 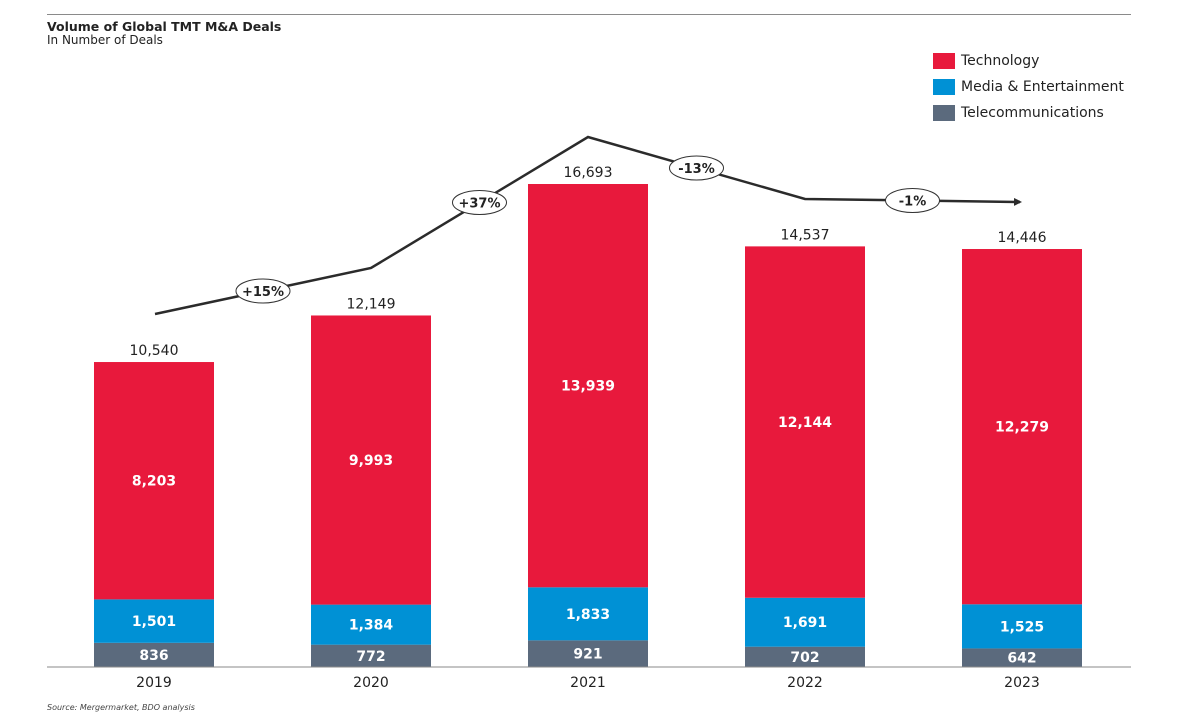 I want to click on growth-label-2: +37%, so click(x=479, y=204).